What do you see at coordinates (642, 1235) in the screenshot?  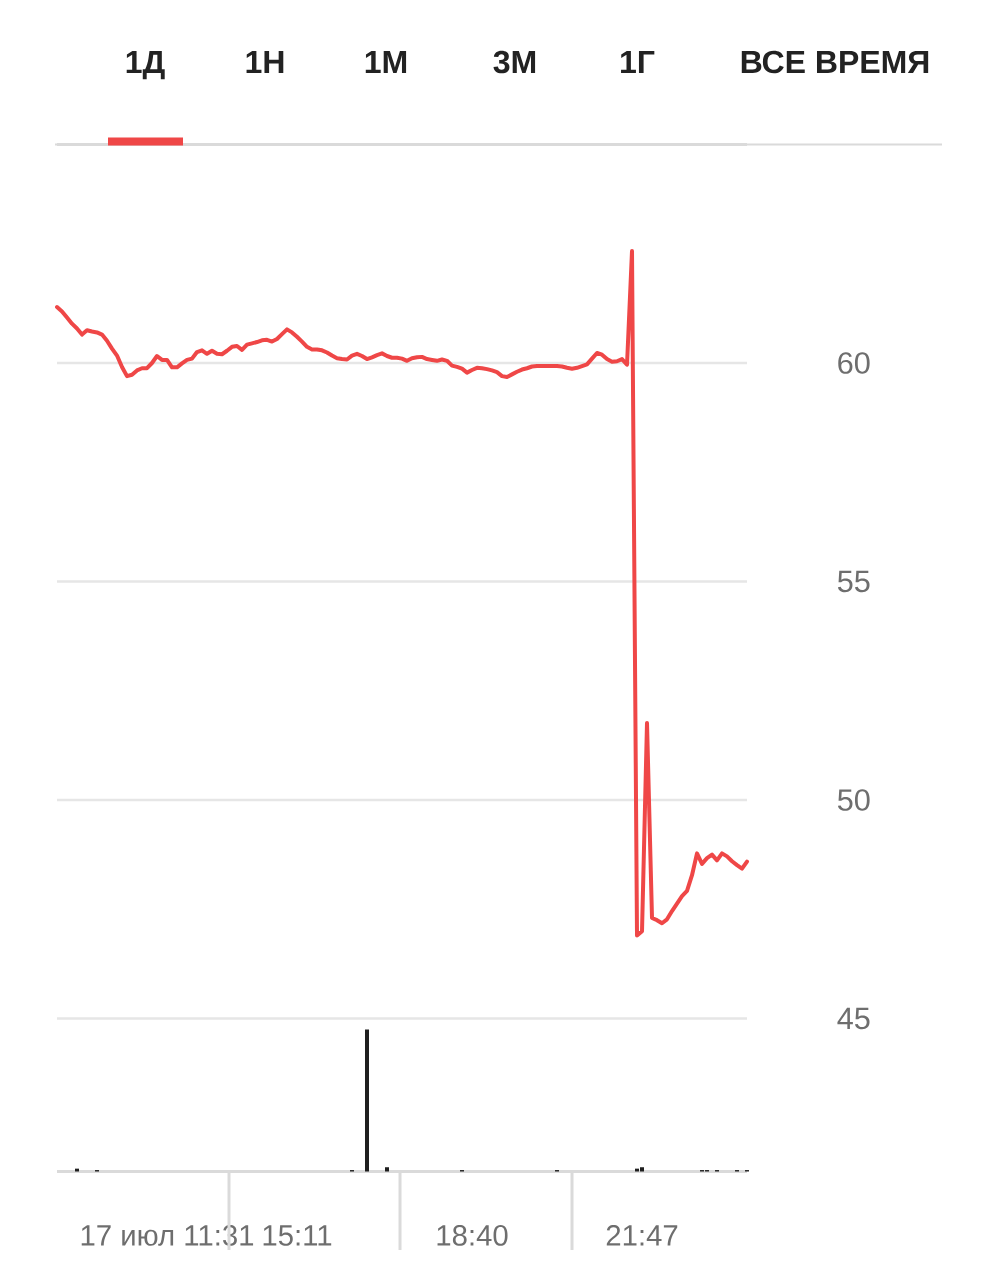 I see `x-tick-label: 21:47` at bounding box center [642, 1235].